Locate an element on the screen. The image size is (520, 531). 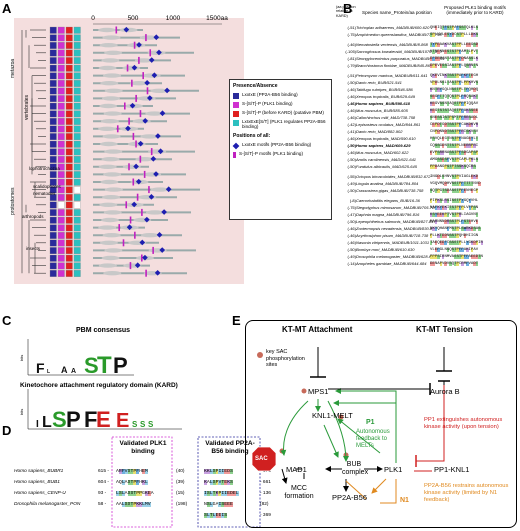
d-plk1-seq: AQLASTPFHKL is located at coordinates (132, 482).